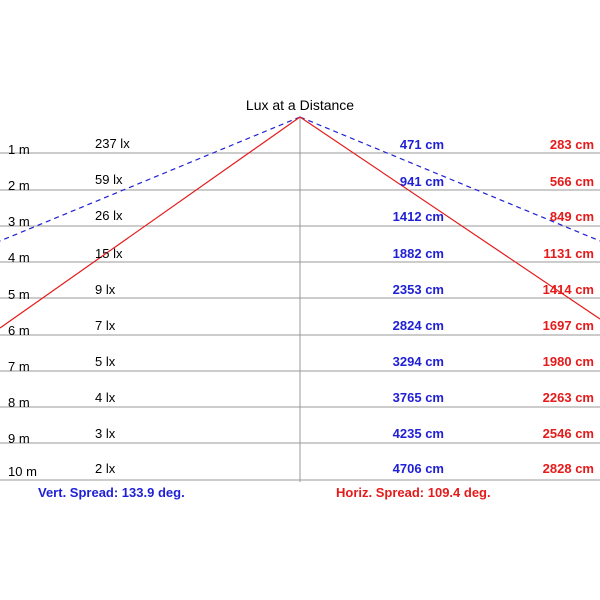 The height and width of the screenshot is (600, 600). What do you see at coordinates (449, 179) in the screenshot?
I see `vertical-beam-right-edge` at bounding box center [449, 179].